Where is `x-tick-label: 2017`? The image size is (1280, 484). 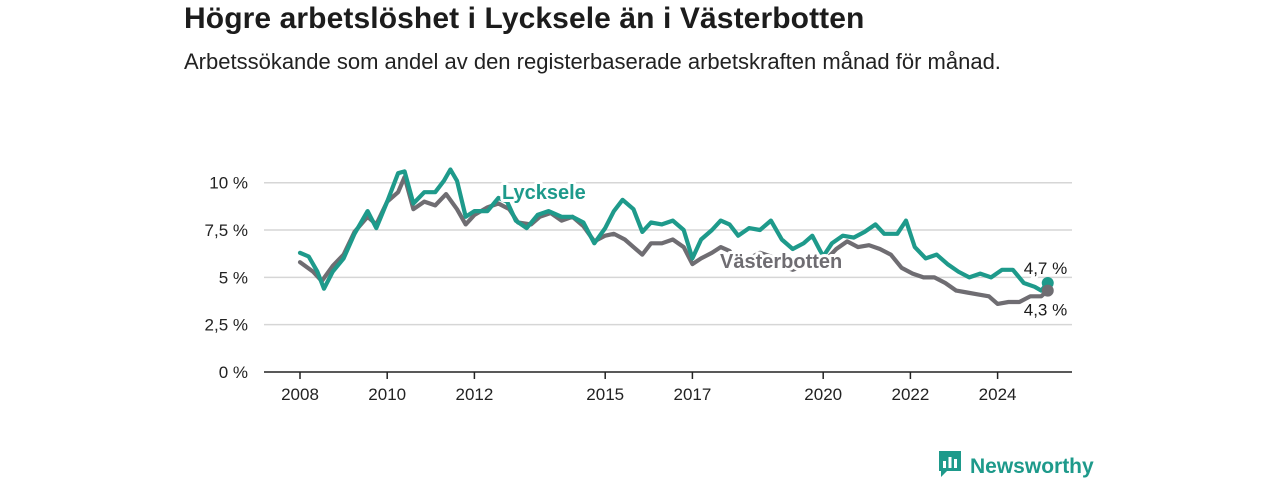
x-tick-label: 2017 is located at coordinates (692, 394).